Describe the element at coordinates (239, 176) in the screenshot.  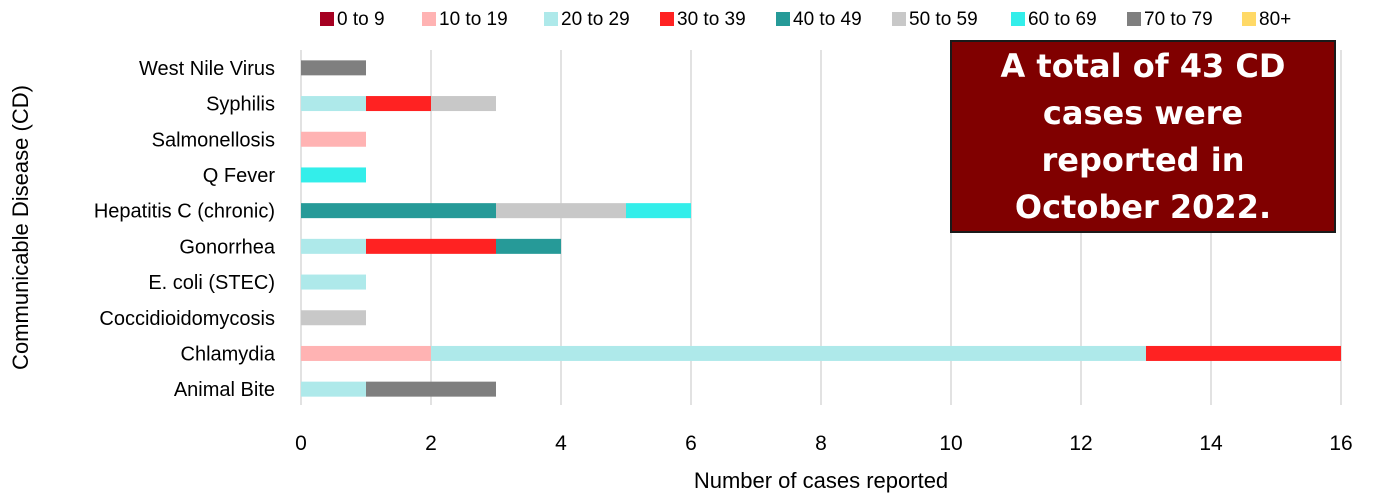
I see `y-category-label: Q Fever` at that location.